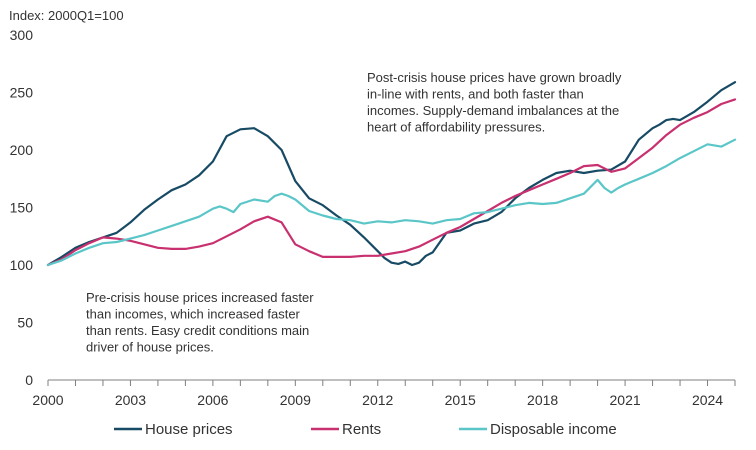  What do you see at coordinates (493, 110) in the screenshot?
I see `annotation-post-crisis-line: incomes. Supply-demand imbalances at the` at bounding box center [493, 110].